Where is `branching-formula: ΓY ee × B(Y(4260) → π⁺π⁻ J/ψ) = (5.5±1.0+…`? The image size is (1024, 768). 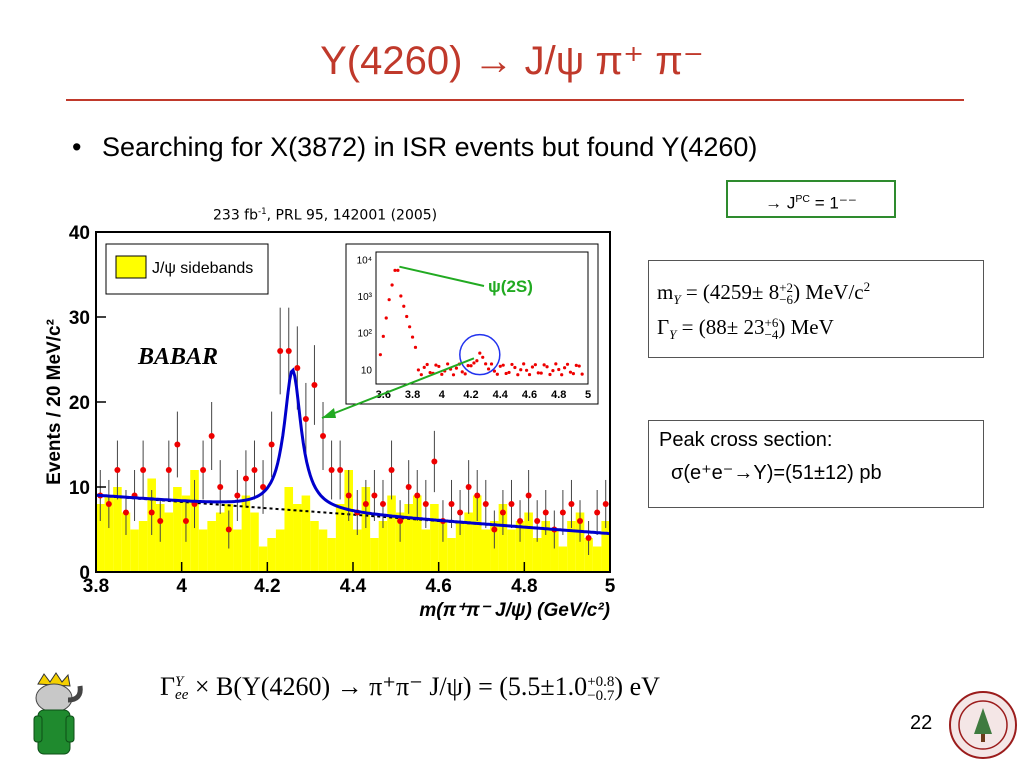 branching-formula: ΓY ee × B(Y(4260) → π⁺π⁻ J/ψ) = (5.5±1.0+… is located at coordinates (410, 688).